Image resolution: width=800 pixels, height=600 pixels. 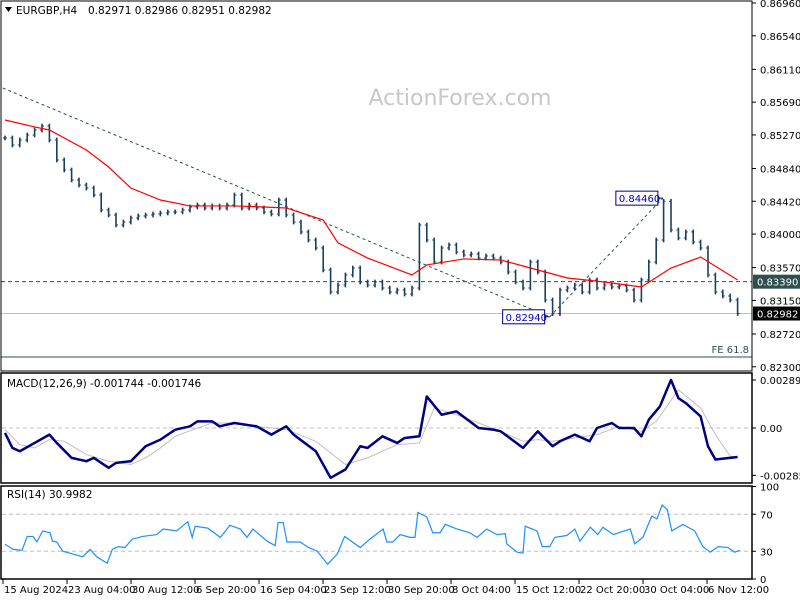 What do you see at coordinates (47, 11) in the screenshot?
I see `symbol-label: EURGBP,H4` at bounding box center [47, 11].